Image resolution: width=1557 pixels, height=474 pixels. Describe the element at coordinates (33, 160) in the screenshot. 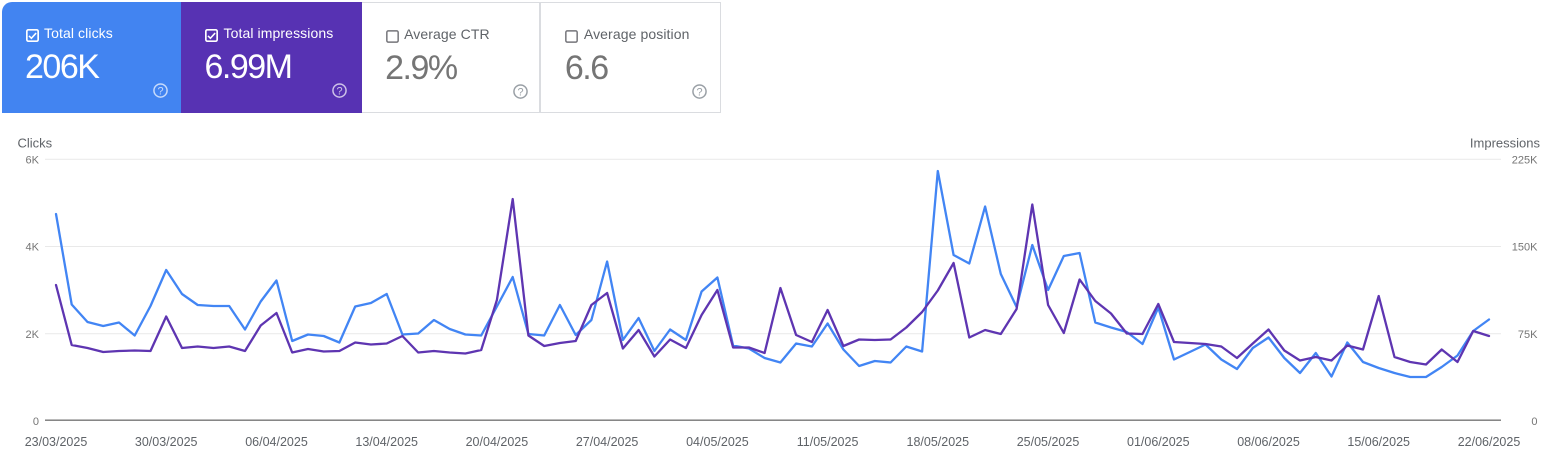

I see `svg-text: 6K` at that location.